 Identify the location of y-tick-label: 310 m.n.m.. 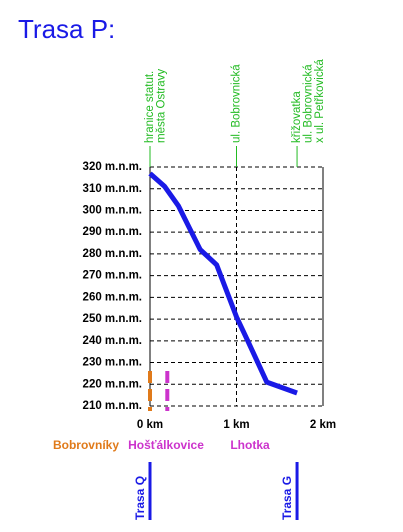
(112, 189).